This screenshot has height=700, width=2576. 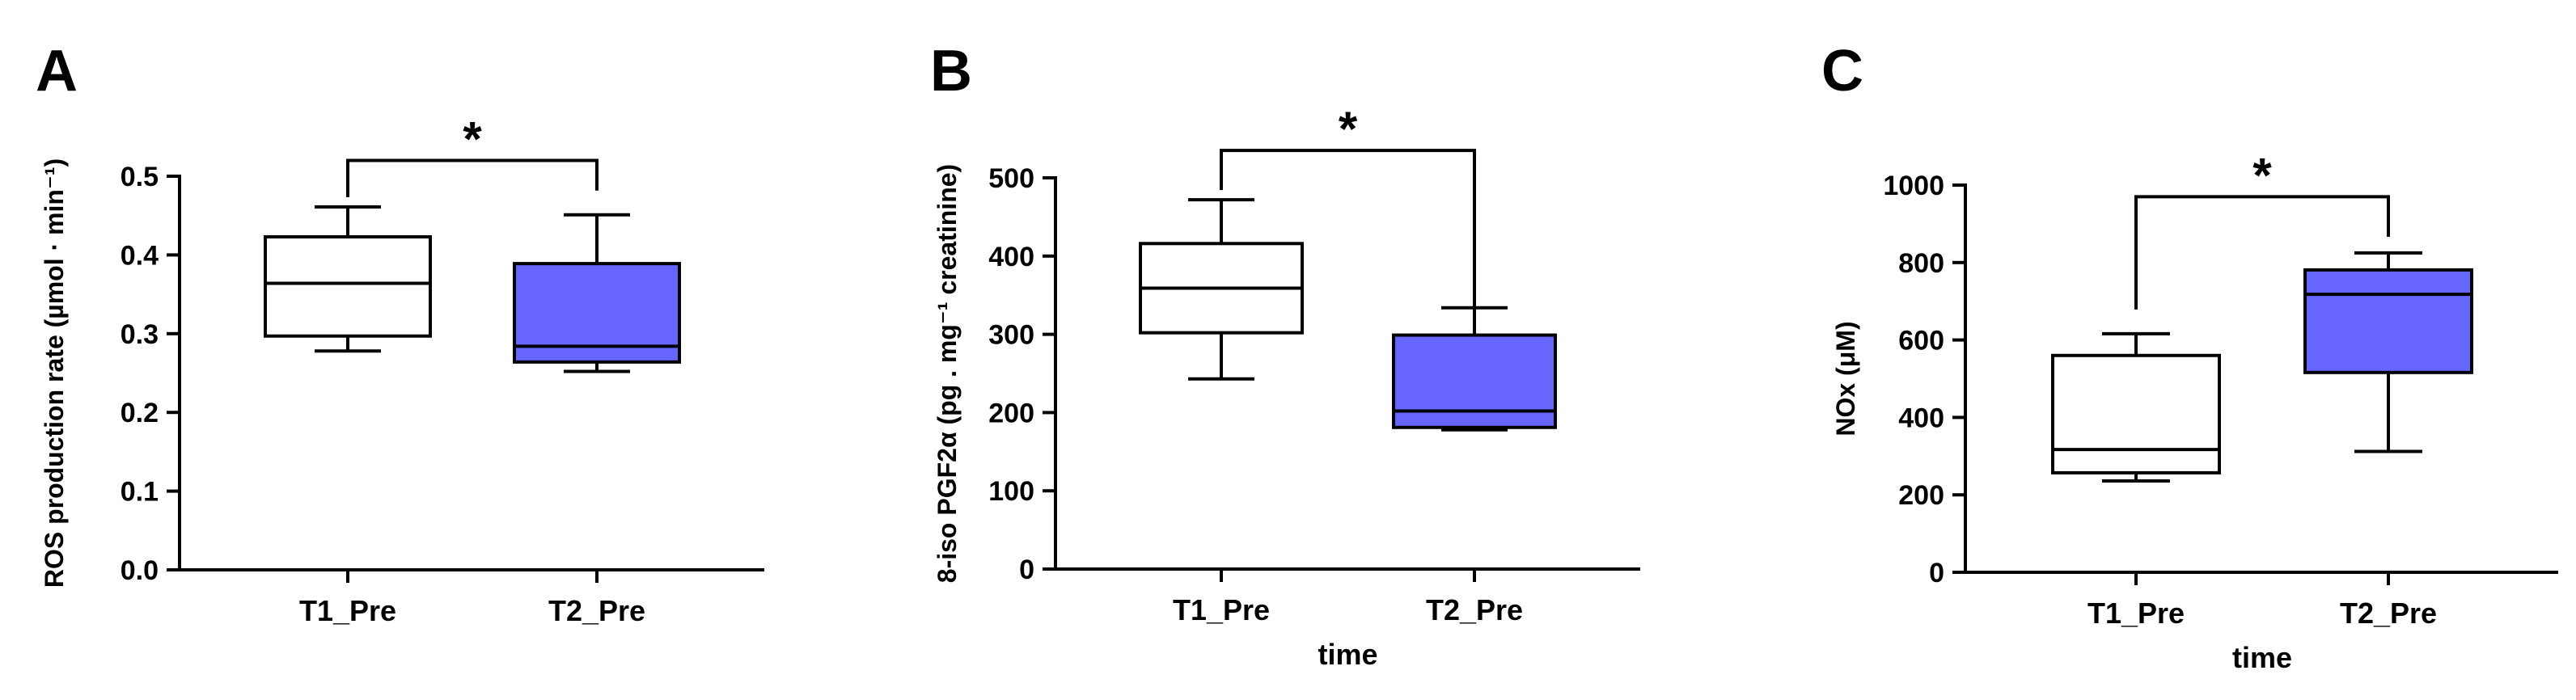 What do you see at coordinates (948, 373) in the screenshot?
I see `y-axis-label: 8-iso PGF2α (pg . mg⁻¹ creatinine)` at bounding box center [948, 373].